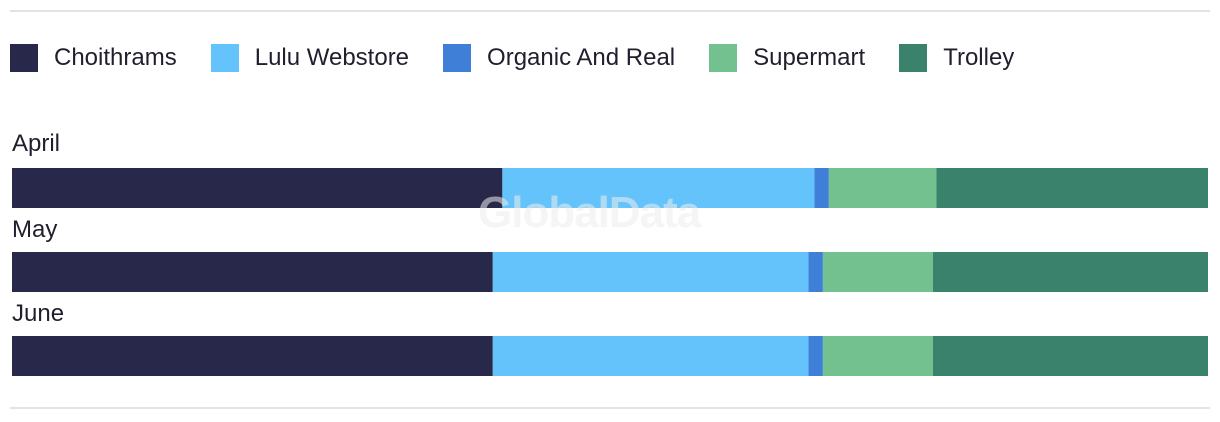 This screenshot has height=422, width=1220. Describe the element at coordinates (650, 272) in the screenshot. I see `bar-segment-may-lulu-webstore` at that location.